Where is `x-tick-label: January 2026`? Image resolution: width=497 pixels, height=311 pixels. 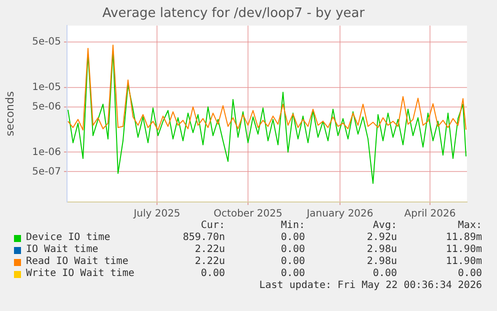
x-tick-label: January 2026 is located at coordinates (340, 214).